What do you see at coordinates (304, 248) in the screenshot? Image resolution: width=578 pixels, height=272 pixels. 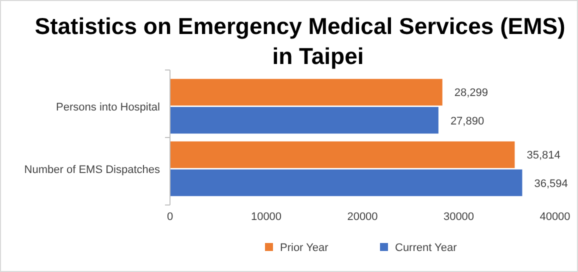 I see `legend-label: Prior Year` at bounding box center [304, 248].